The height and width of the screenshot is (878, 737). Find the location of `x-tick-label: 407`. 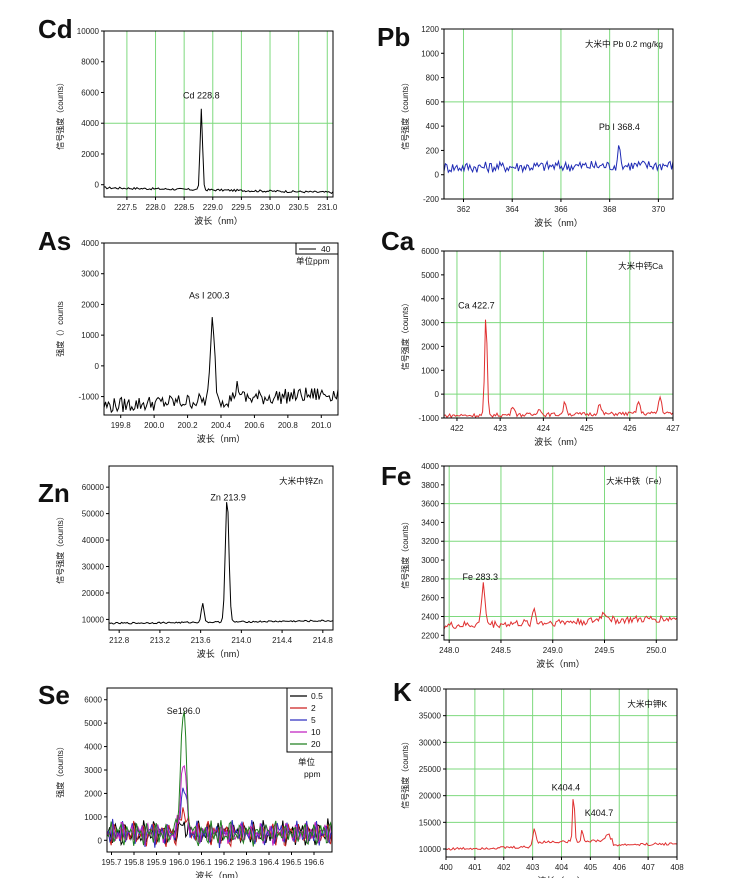

x-tick-label: 407 is located at coordinates (648, 867).